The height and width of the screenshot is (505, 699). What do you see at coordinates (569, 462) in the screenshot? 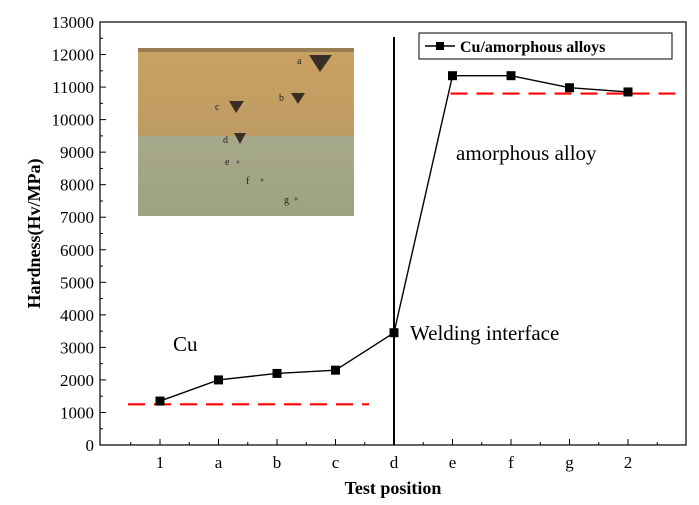
I see `x-tick-label: g` at bounding box center [569, 462].